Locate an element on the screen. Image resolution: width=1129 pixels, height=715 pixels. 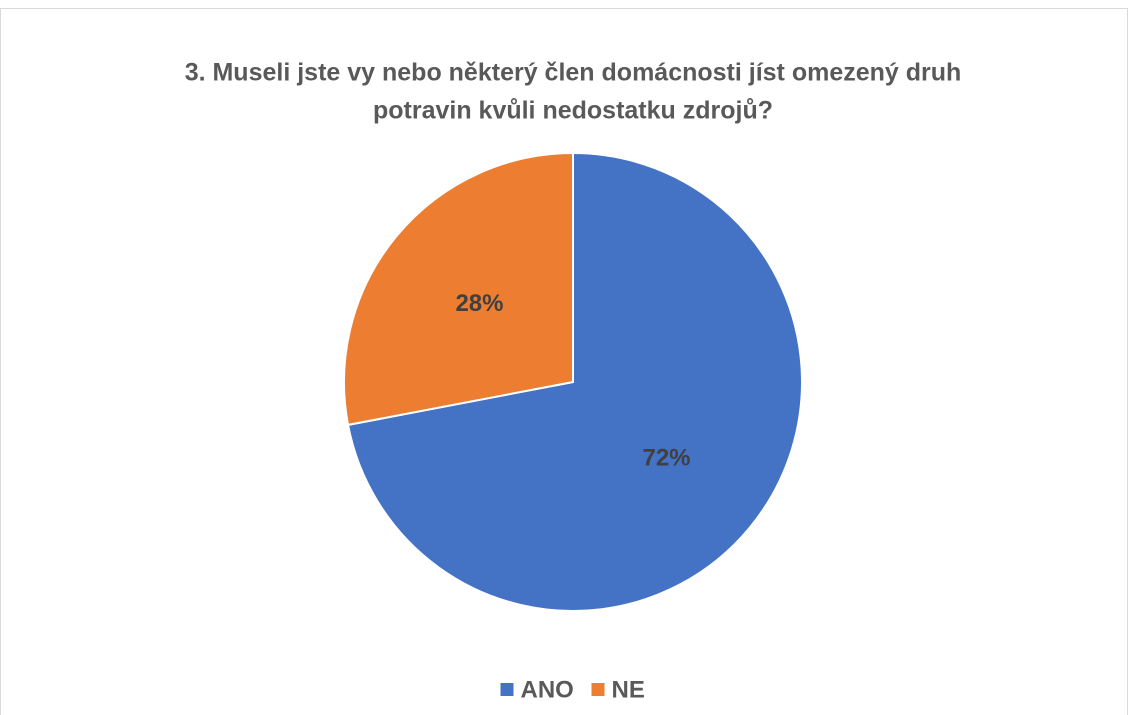
legend-label: ANO is located at coordinates (547, 689).